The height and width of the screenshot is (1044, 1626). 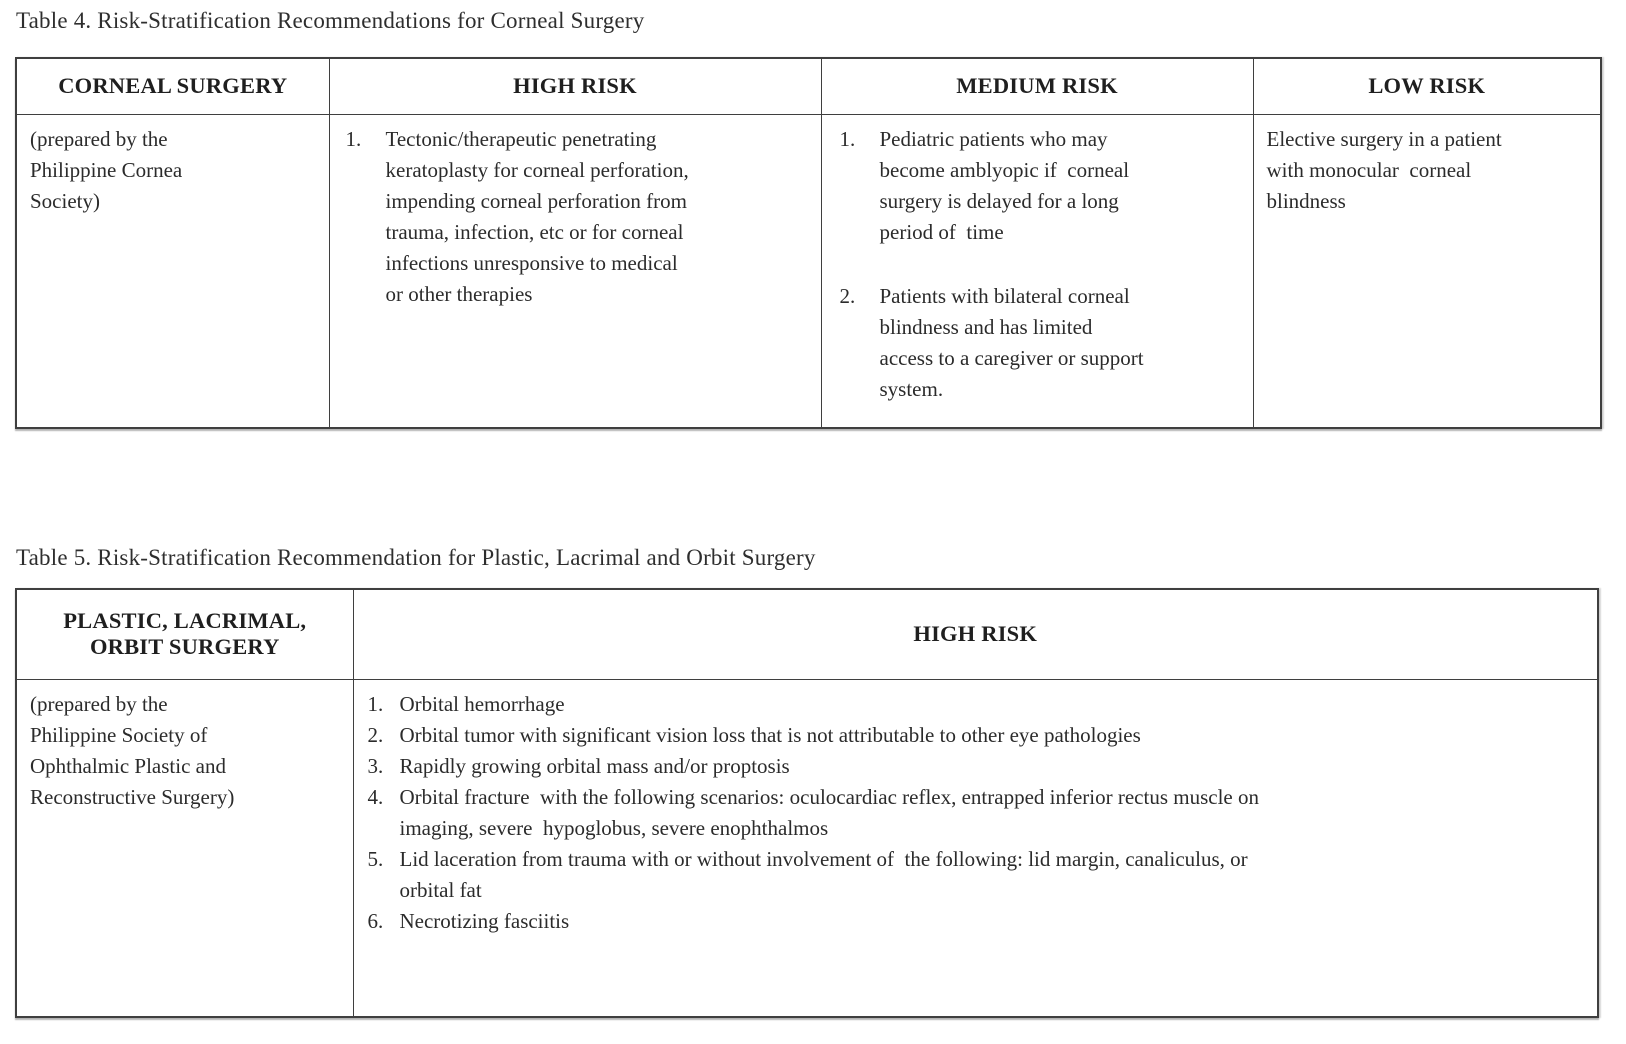 What do you see at coordinates (375, 765) in the screenshot?
I see `item-number: 3.` at bounding box center [375, 765].